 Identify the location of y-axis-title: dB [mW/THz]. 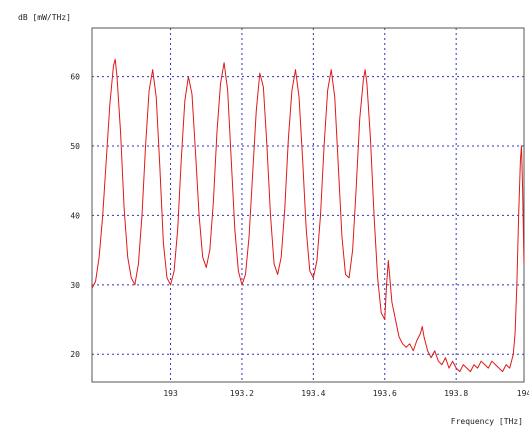
(44, 17).